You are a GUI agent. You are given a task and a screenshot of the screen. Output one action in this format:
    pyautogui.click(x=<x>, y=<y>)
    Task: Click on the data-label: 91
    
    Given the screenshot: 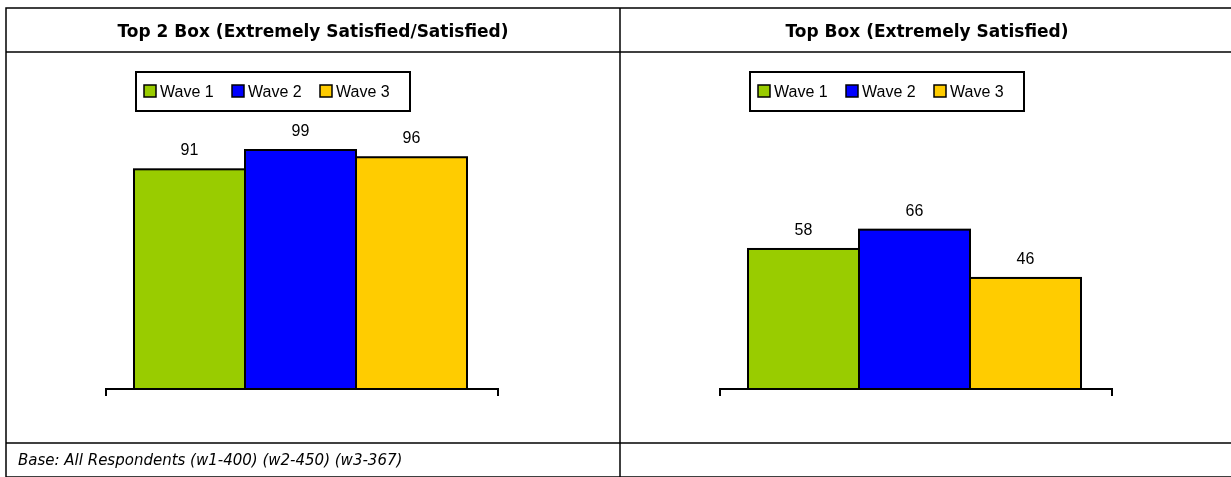 What is the action you would take?
    pyautogui.click(x=189, y=150)
    